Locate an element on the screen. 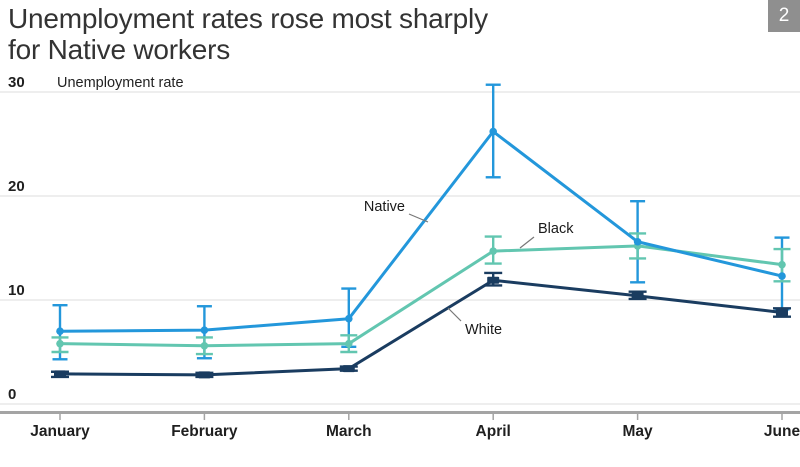 Image resolution: width=800 pixels, height=467 pixels. x-tick-label-January: January is located at coordinates (60, 431).